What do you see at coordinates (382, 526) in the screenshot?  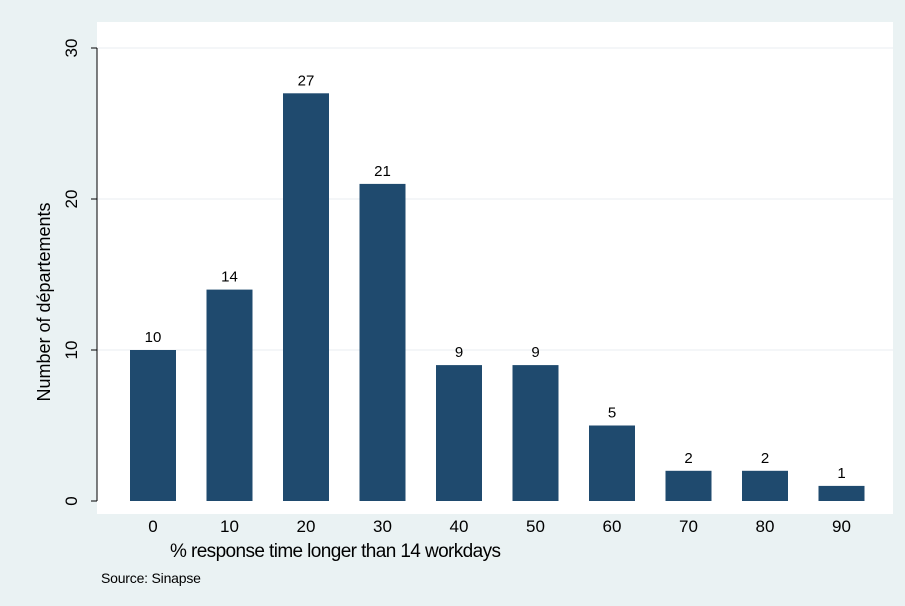 I see `x-tick-label: 30` at bounding box center [382, 526].